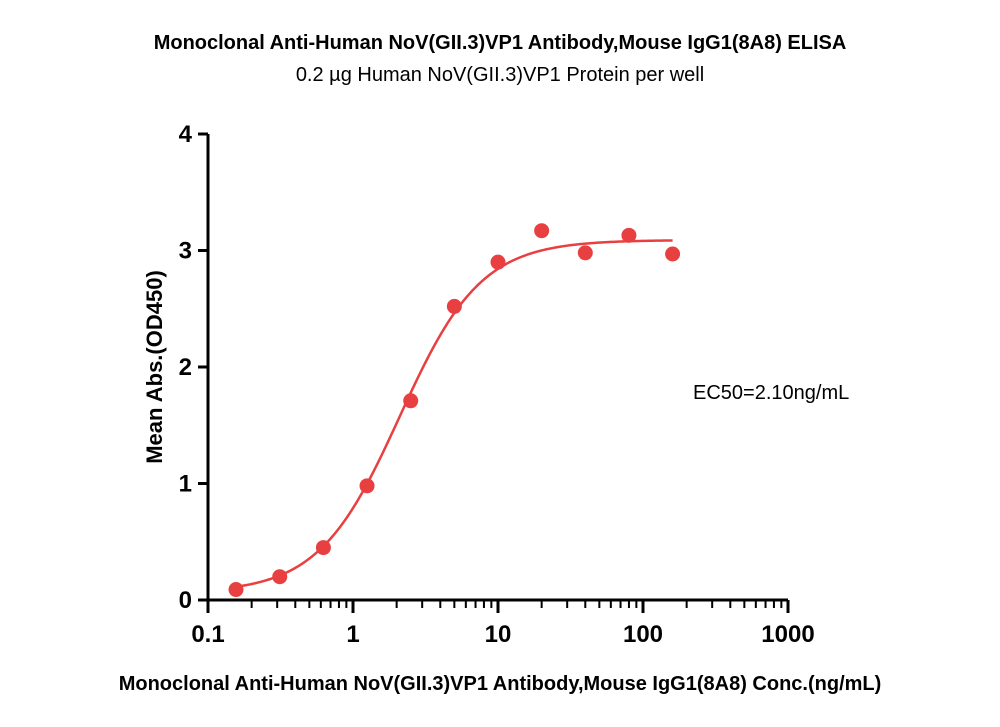 Image resolution: width=1000 pixels, height=727 pixels. Describe the element at coordinates (498, 634) in the screenshot. I see `x-tick-label: 10` at that location.